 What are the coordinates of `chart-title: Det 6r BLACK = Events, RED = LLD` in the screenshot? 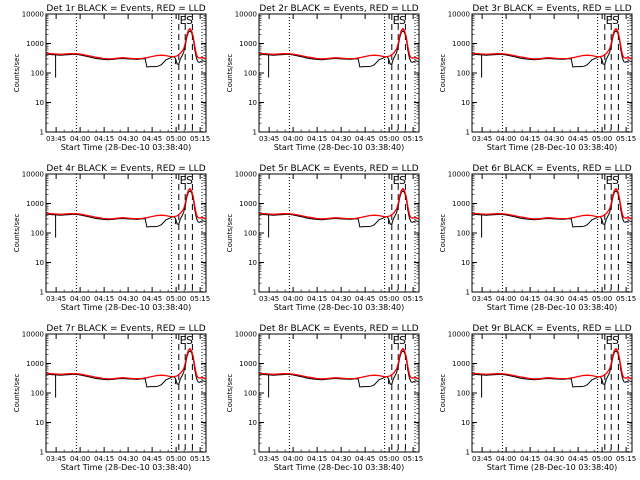 It's located at (551, 169).